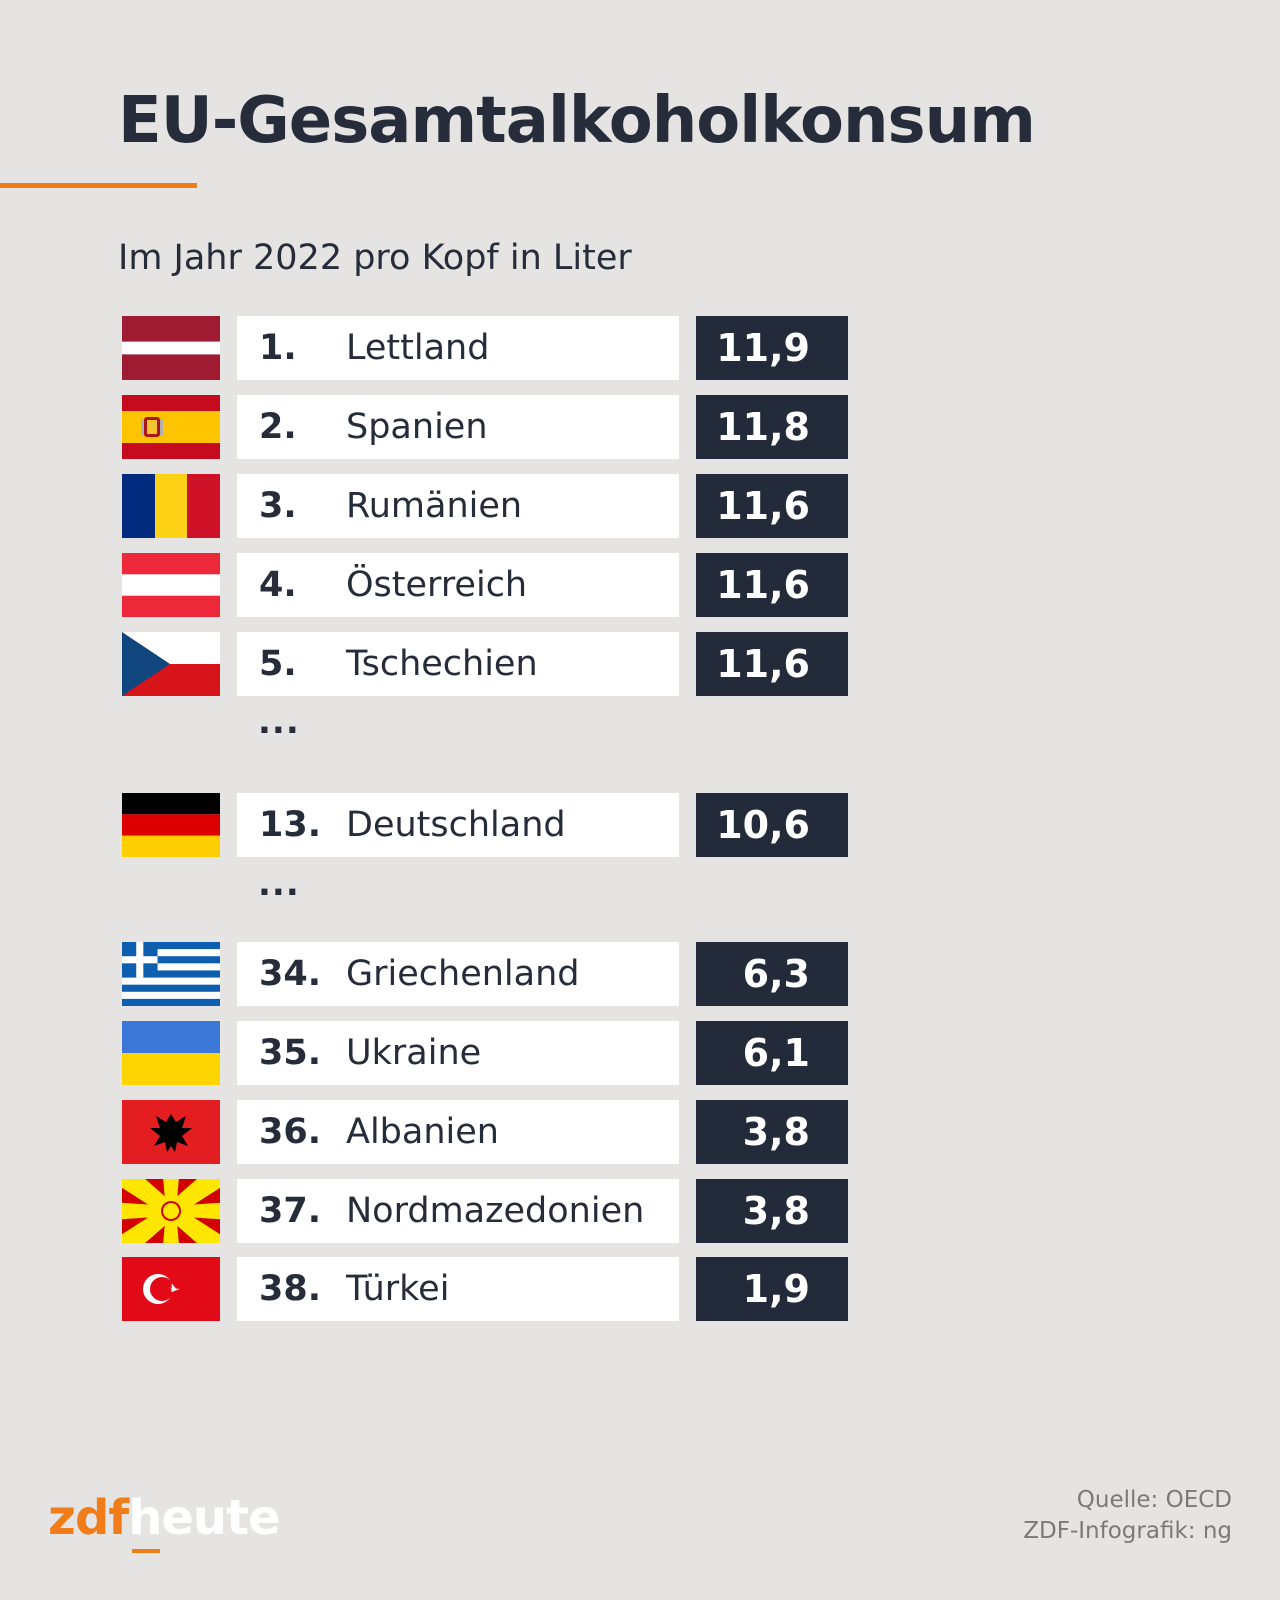 The width and height of the screenshot is (1280, 1600). I want to click on value-label: 10,6, so click(763, 825).